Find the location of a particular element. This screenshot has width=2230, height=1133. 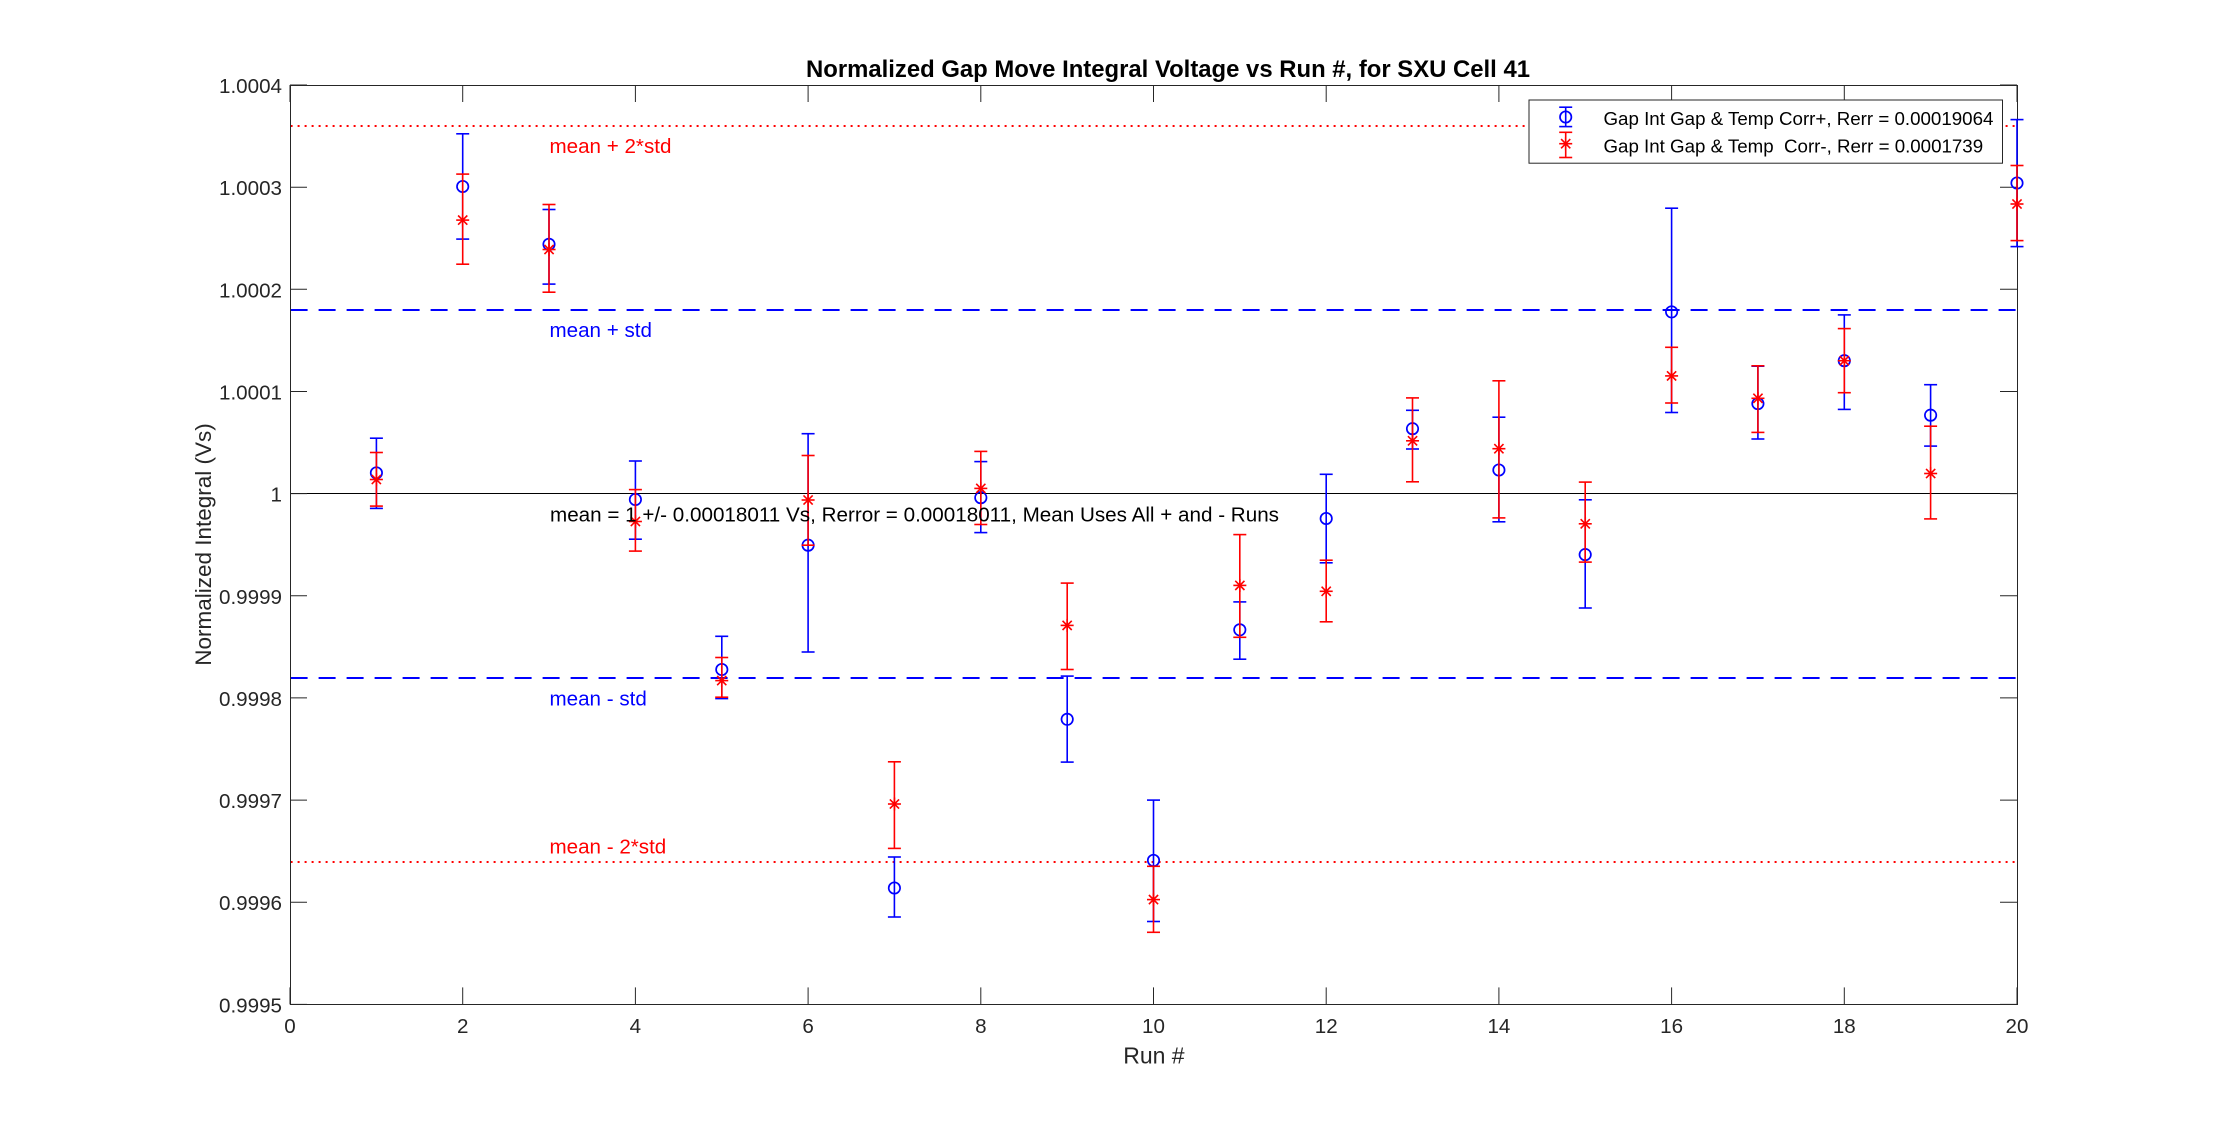

svg-text: 14 is located at coordinates (1498, 1026).